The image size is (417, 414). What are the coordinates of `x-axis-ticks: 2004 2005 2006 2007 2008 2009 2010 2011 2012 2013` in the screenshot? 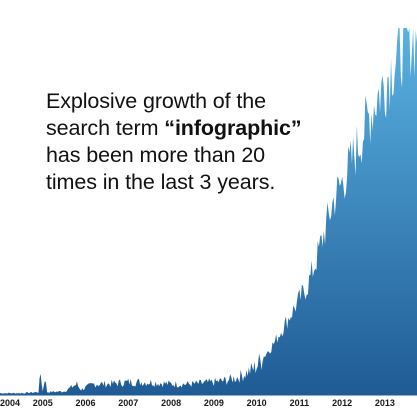 It's located at (197, 403).